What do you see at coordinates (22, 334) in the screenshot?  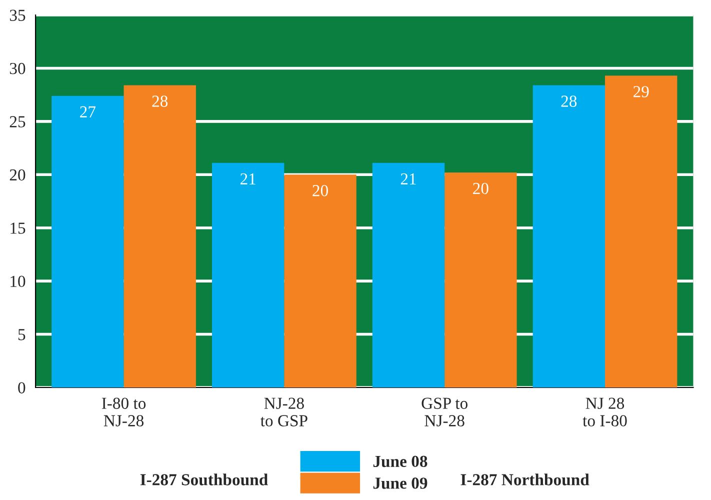 I see `y-tick-label: 5` at bounding box center [22, 334].